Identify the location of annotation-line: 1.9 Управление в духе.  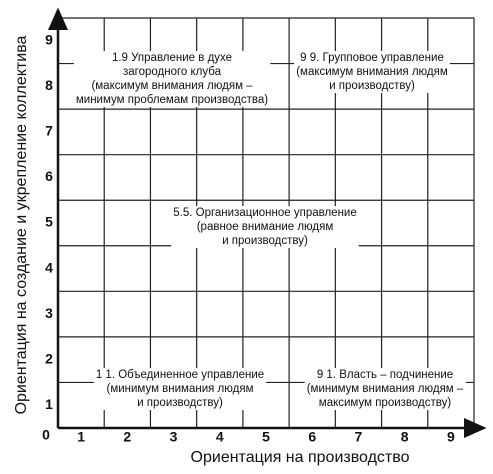
(172, 58).